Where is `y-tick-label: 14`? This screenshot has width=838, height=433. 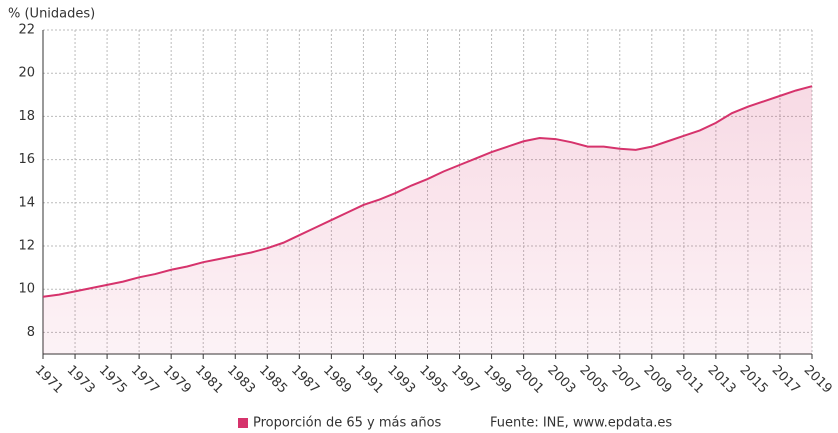 y-tick-label: 14 is located at coordinates (26, 202).